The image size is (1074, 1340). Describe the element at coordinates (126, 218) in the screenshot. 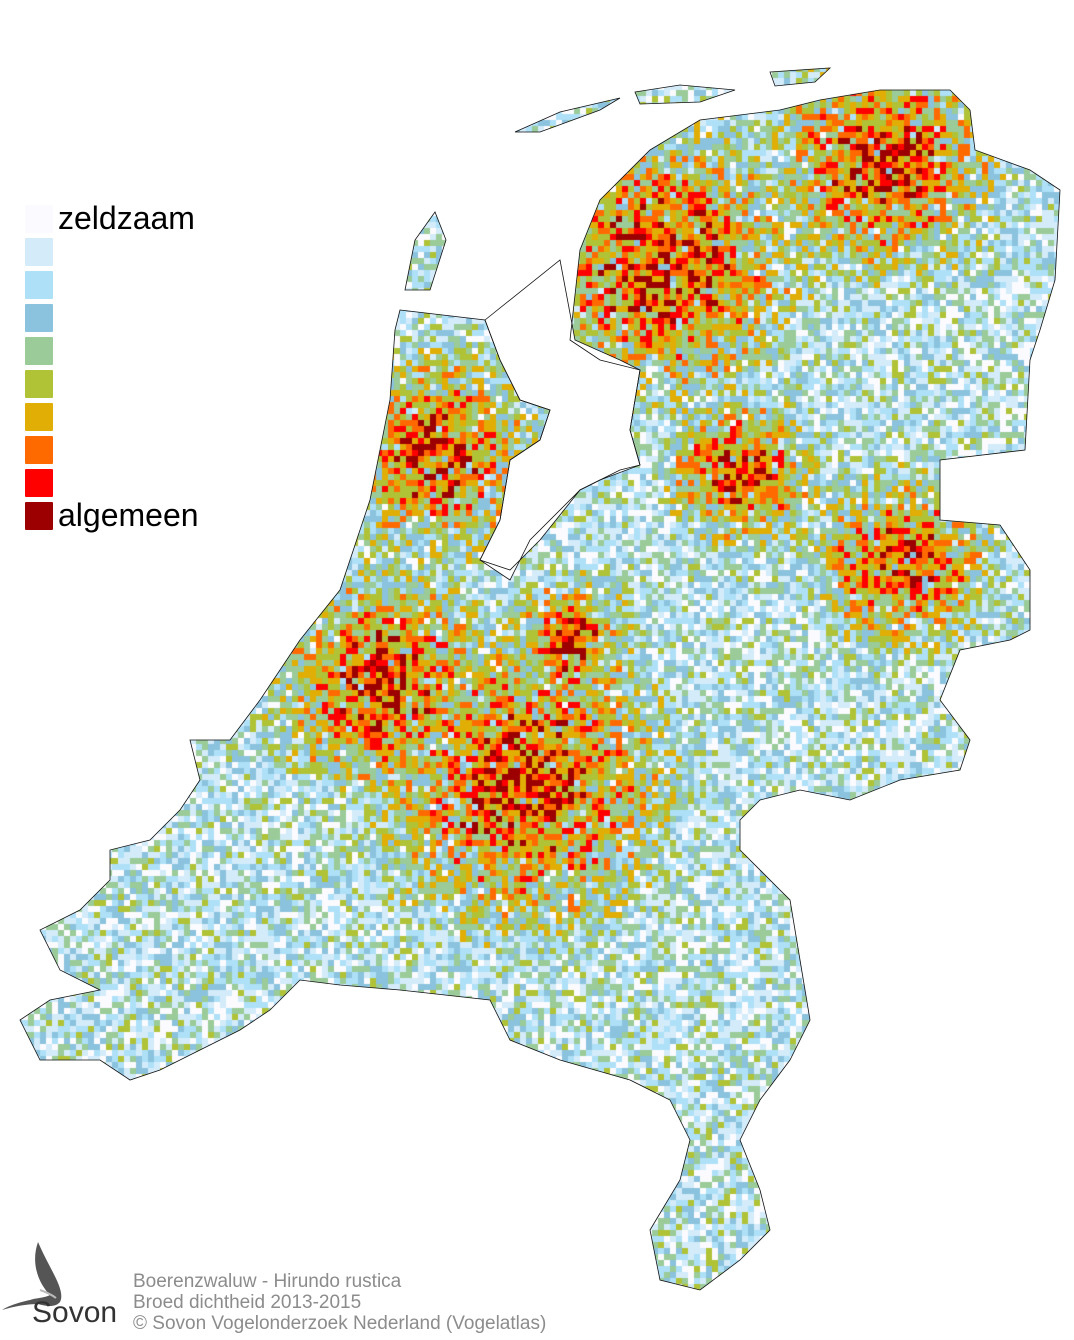

I see `legend-label: zeldzaam` at that location.